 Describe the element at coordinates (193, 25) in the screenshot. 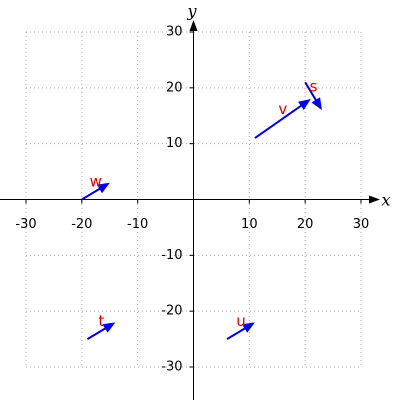

I see `y-axis-arrow` at that location.